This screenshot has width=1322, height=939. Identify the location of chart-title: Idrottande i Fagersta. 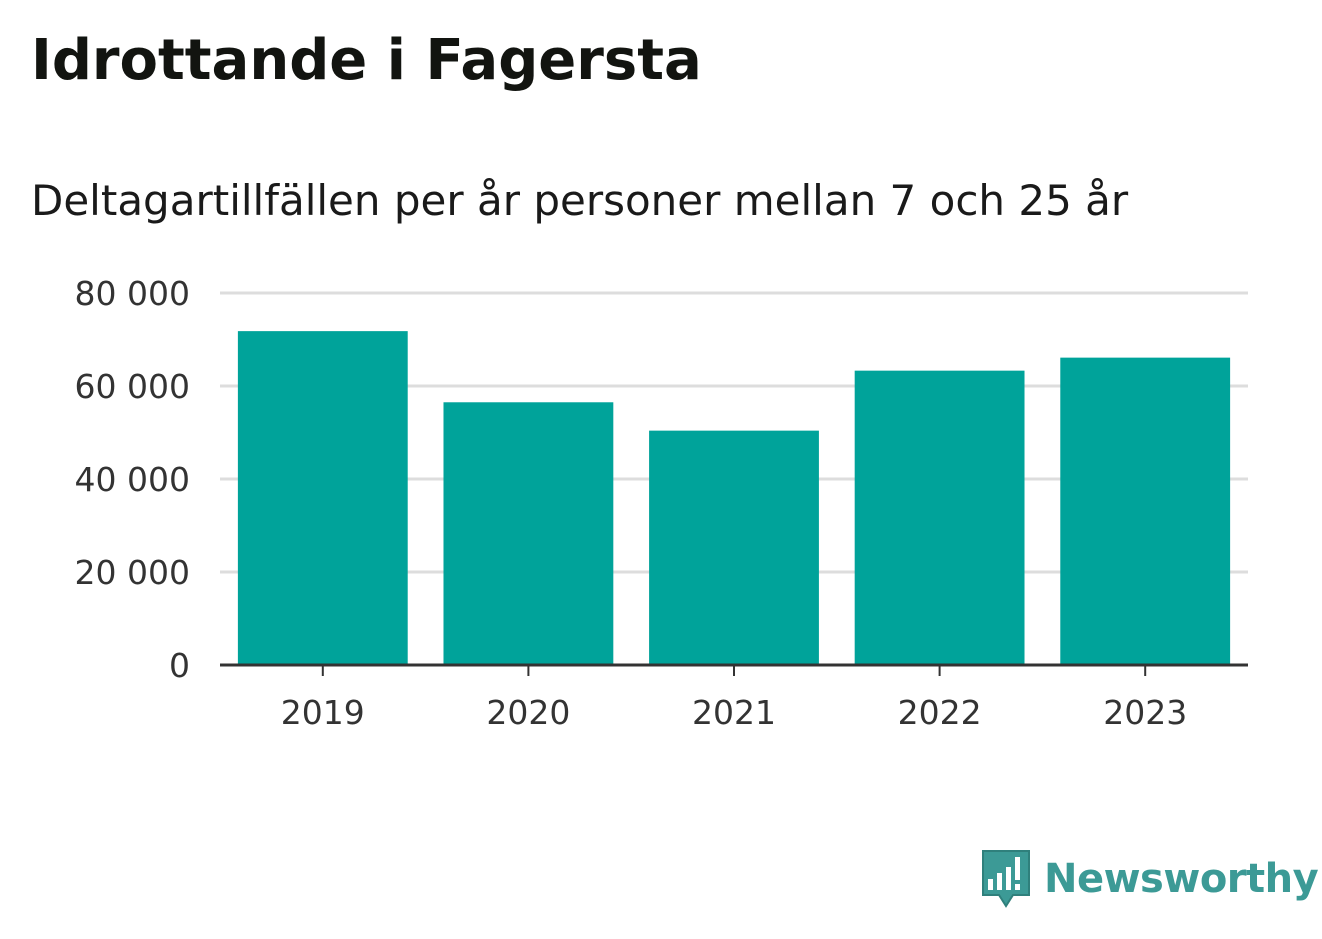
(366, 60).